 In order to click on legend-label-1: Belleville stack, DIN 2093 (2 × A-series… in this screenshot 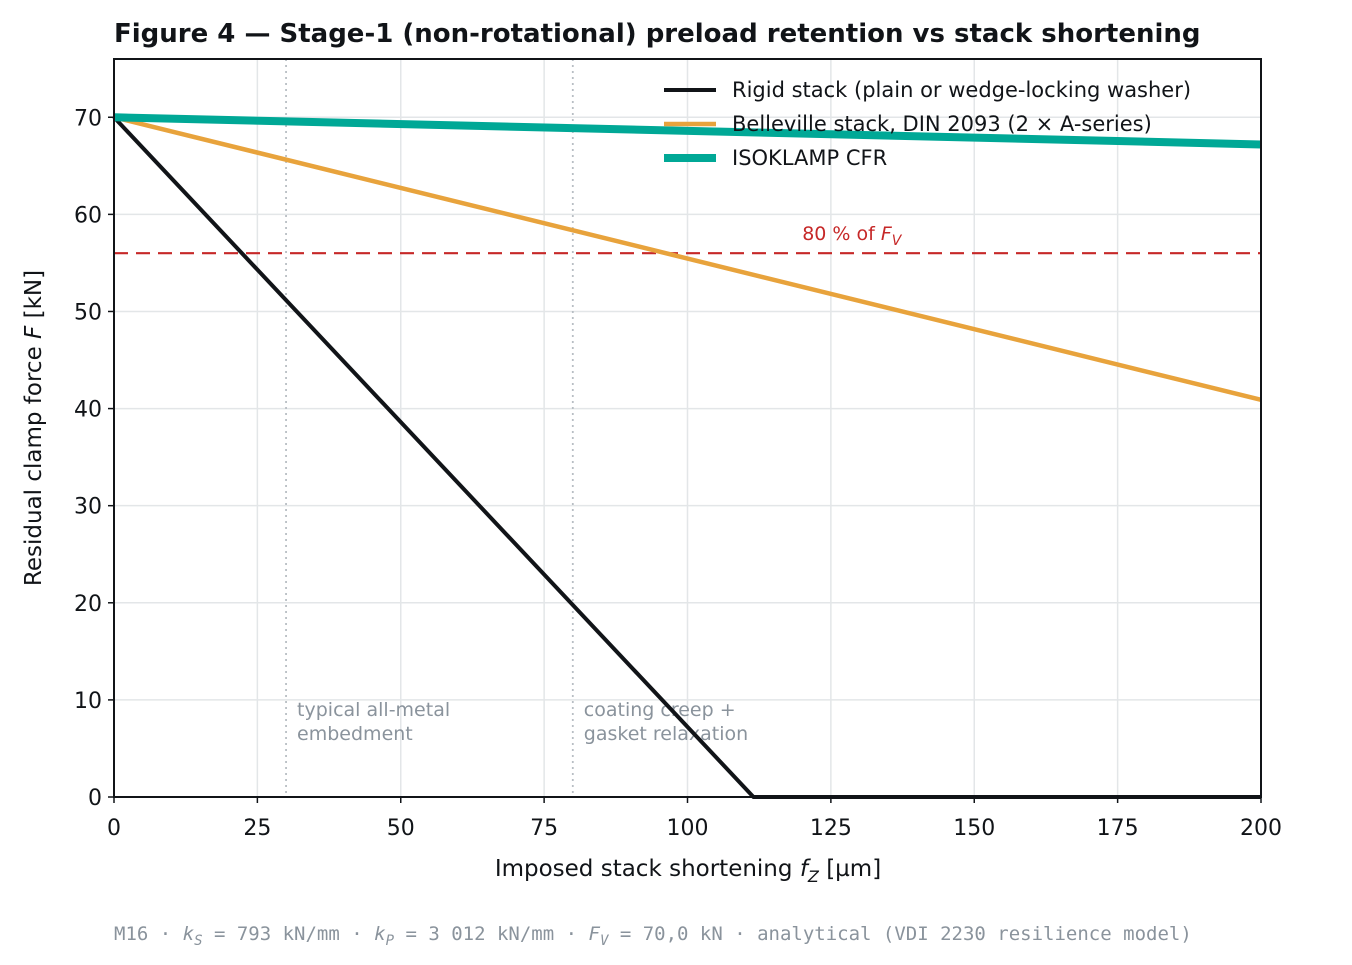, I will do `click(942, 124)`.